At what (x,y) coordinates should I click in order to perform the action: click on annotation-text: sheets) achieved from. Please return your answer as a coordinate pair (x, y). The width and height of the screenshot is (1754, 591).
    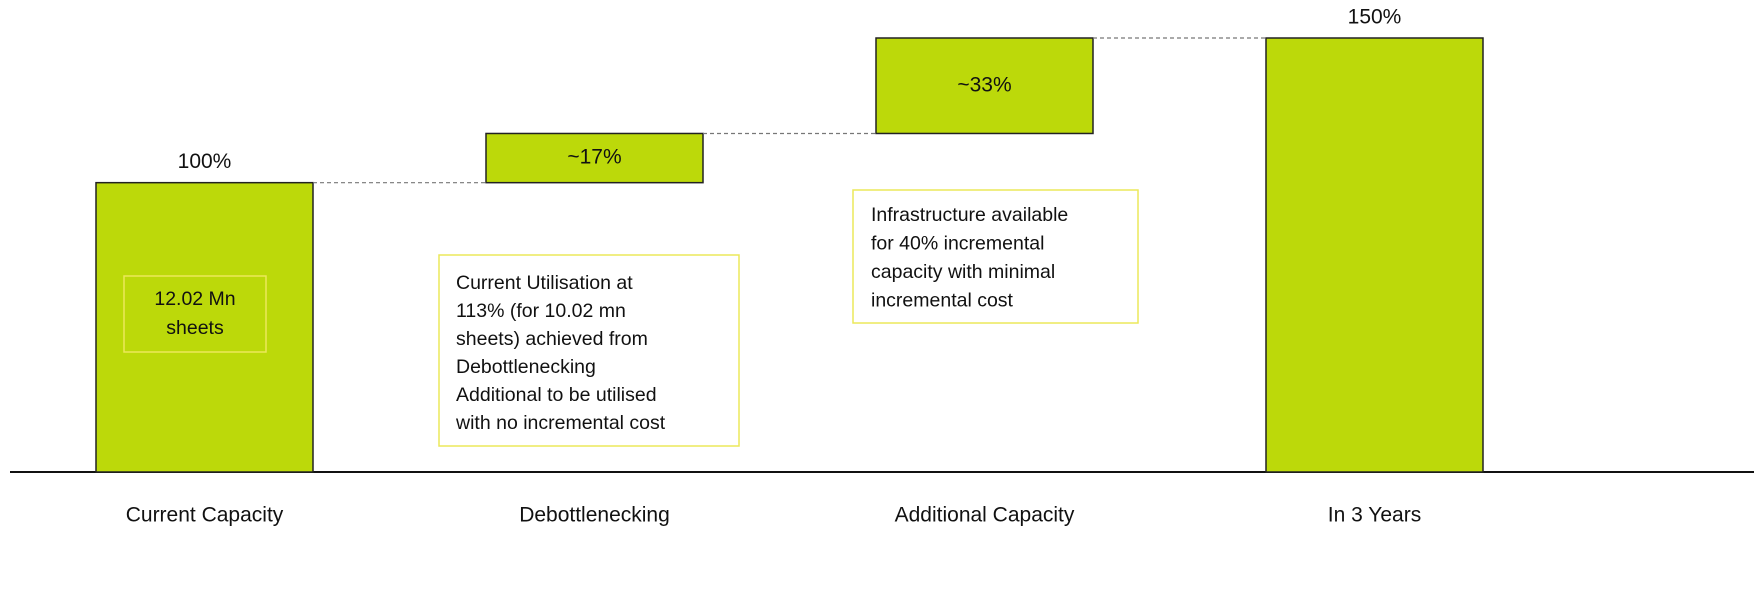
    Looking at the image, I should click on (552, 339).